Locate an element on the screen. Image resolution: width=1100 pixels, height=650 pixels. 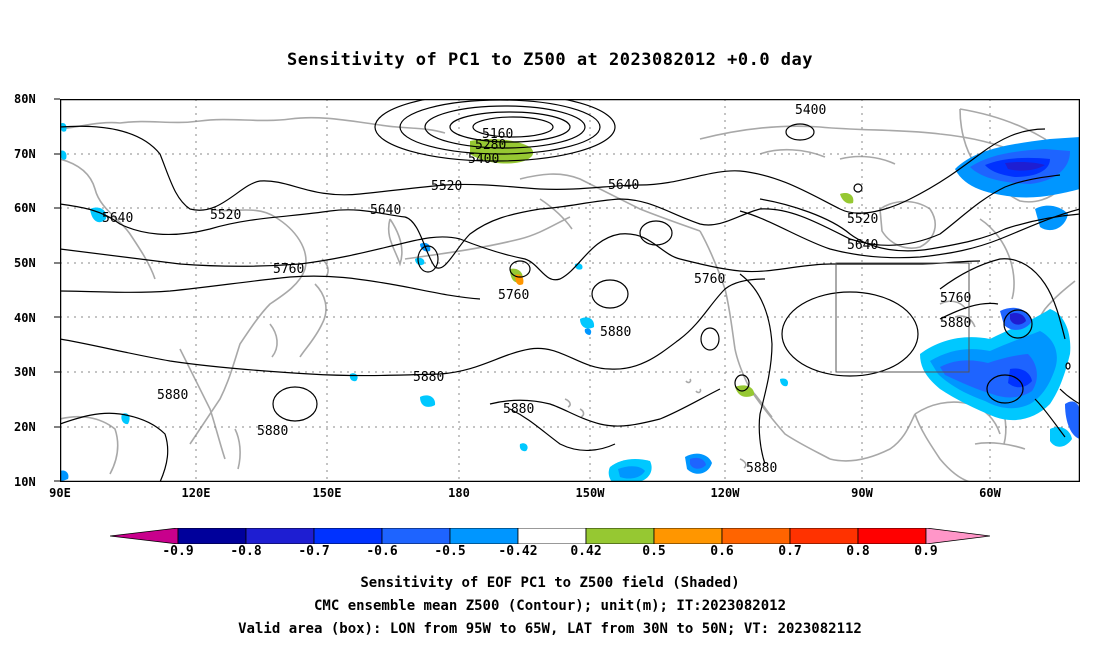
lon-label-90w: 90W is located at coordinates (862, 493).